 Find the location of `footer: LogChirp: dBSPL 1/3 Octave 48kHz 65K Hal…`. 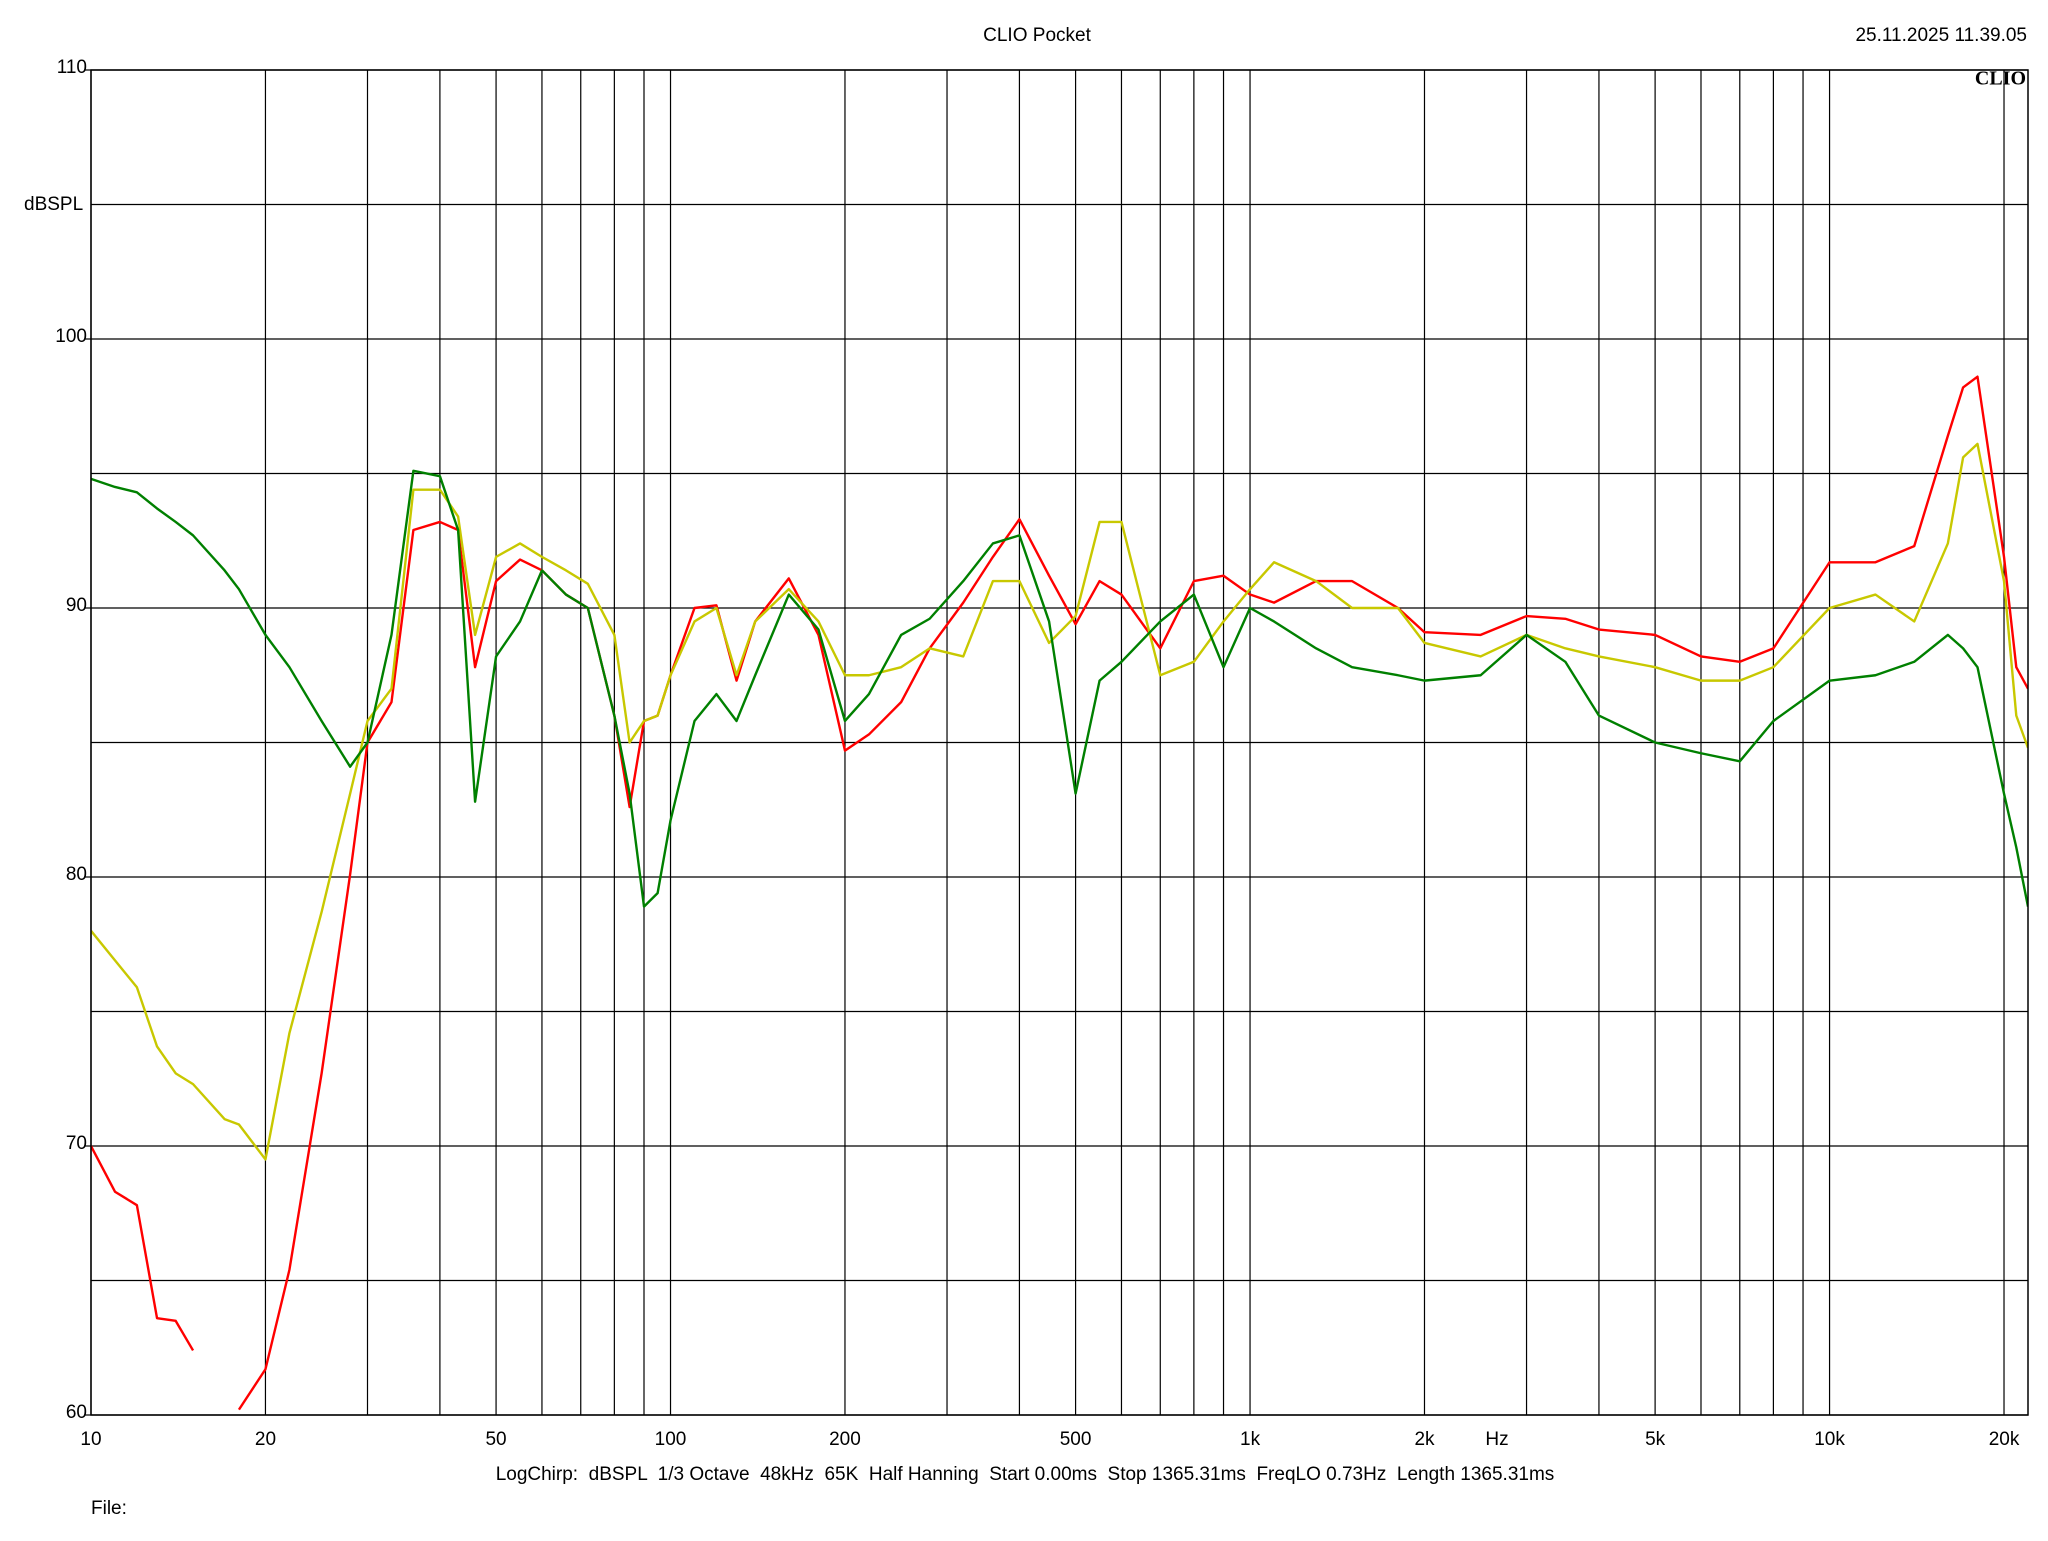

footer: LogChirp: dBSPL 1/3 Octave 48kHz 65K Hal… is located at coordinates (1025, 1474).